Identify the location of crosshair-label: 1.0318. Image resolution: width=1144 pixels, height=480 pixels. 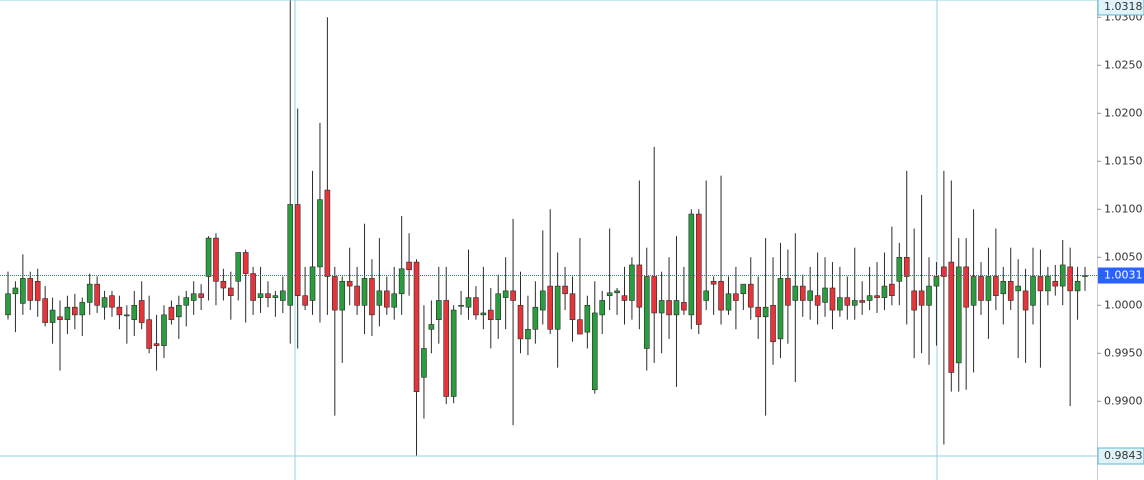
(1123, 6).